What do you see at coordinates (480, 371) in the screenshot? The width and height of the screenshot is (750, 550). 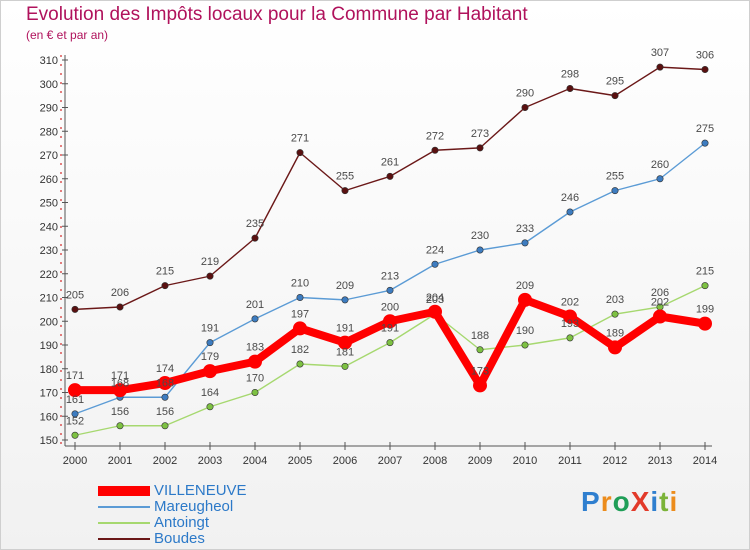 I see `data-label: 173` at bounding box center [480, 371].